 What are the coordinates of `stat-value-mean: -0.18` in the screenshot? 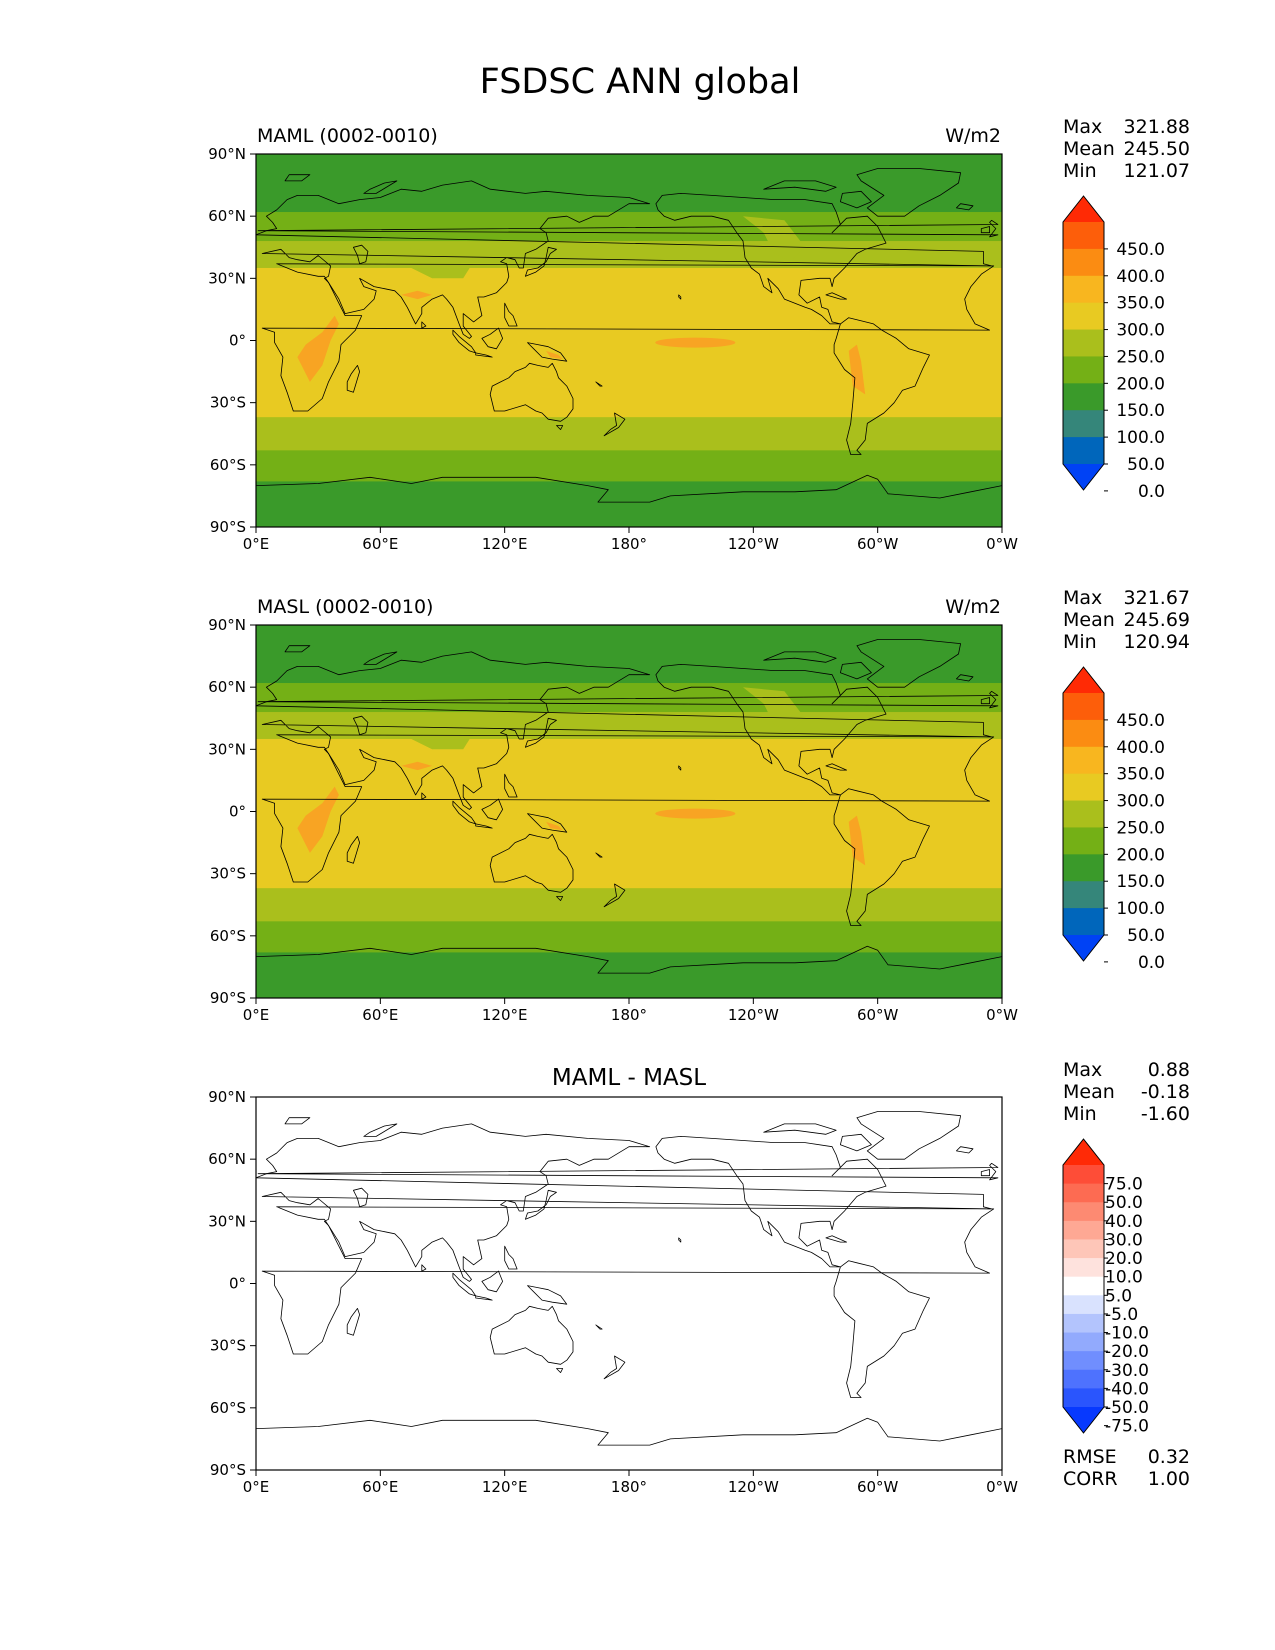 It's located at (1165, 1092).